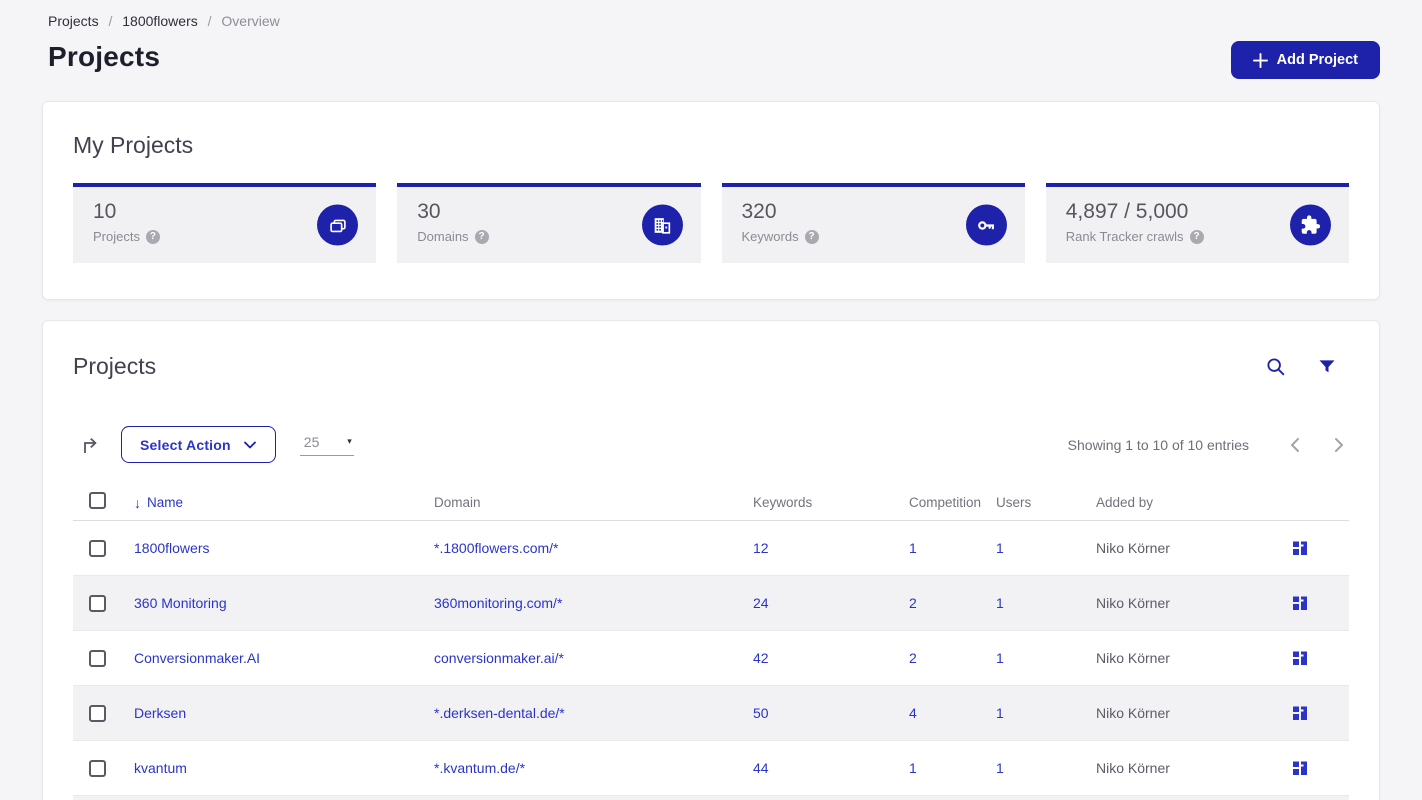 The image size is (1422, 800). I want to click on page-size-value: 25, so click(311, 441).